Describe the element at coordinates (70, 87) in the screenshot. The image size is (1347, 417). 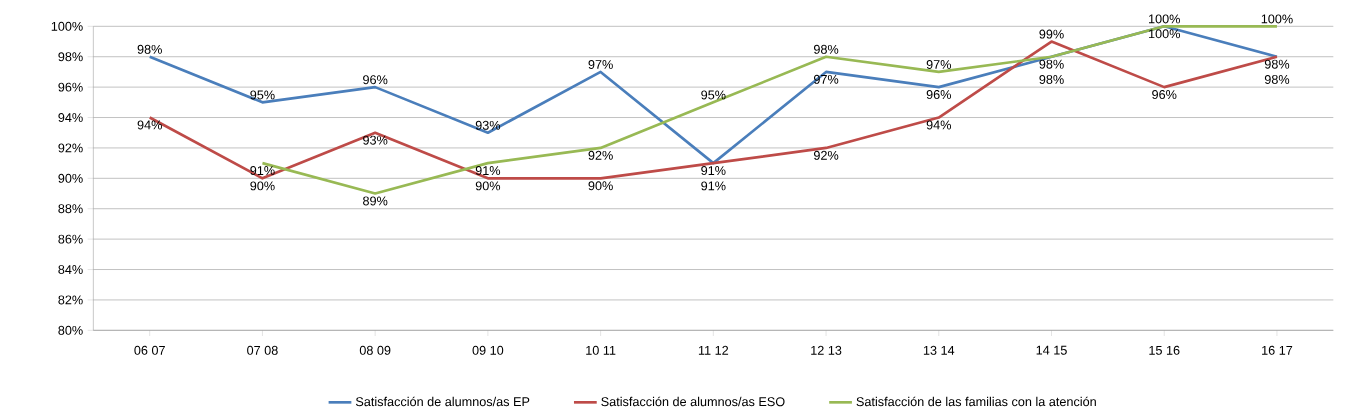
I see `y-tick-label: 96%` at that location.